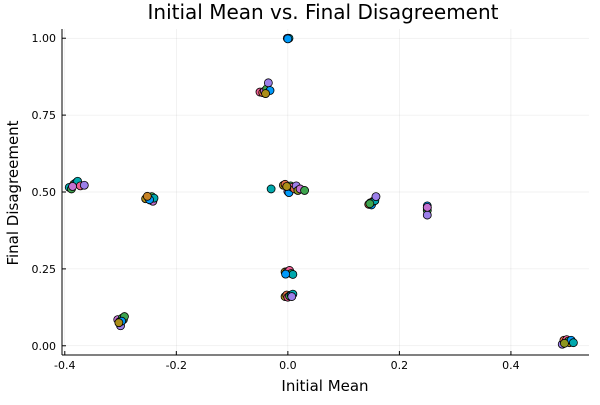 This screenshot has height=405, width=600. What do you see at coordinates (324, 386) in the screenshot?
I see `x-axis-label: Initial Mean` at bounding box center [324, 386].